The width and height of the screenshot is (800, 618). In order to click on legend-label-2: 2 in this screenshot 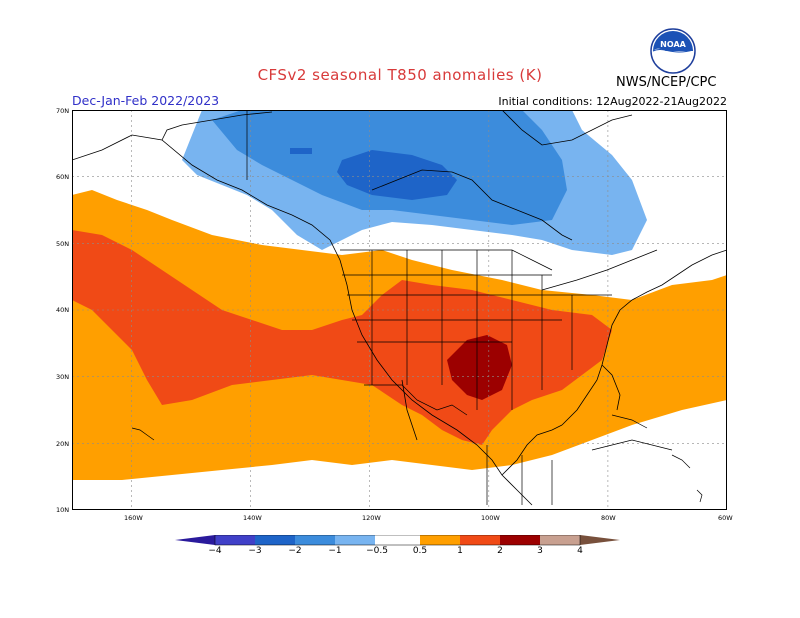, I will do `click(500, 551)`.